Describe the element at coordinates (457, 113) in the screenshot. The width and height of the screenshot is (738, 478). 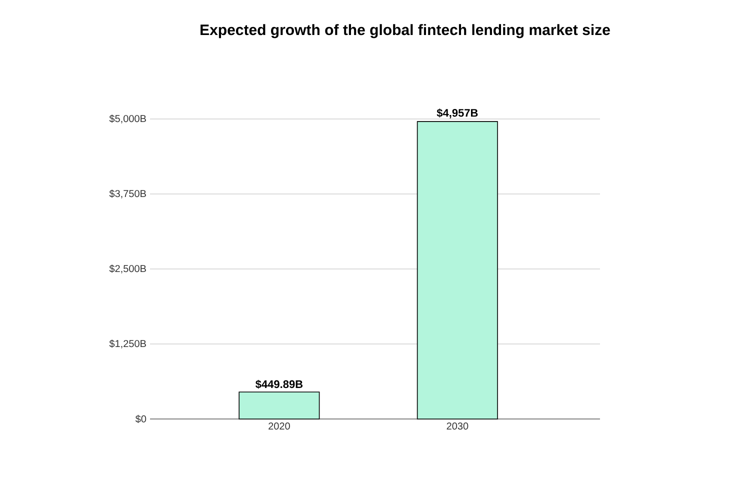
I see `data-label: $4,957B` at that location.